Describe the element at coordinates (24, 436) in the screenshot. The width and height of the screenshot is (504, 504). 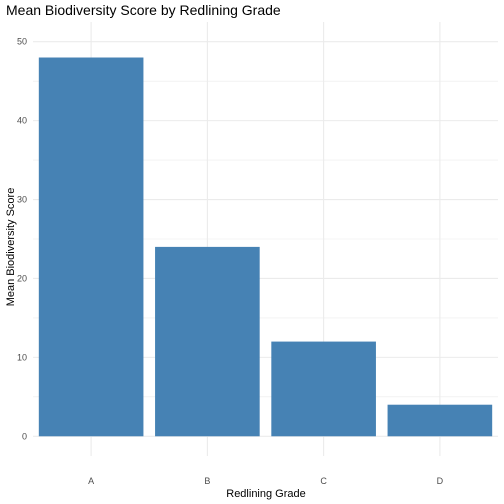
I see `y-tick-label: 0` at that location.